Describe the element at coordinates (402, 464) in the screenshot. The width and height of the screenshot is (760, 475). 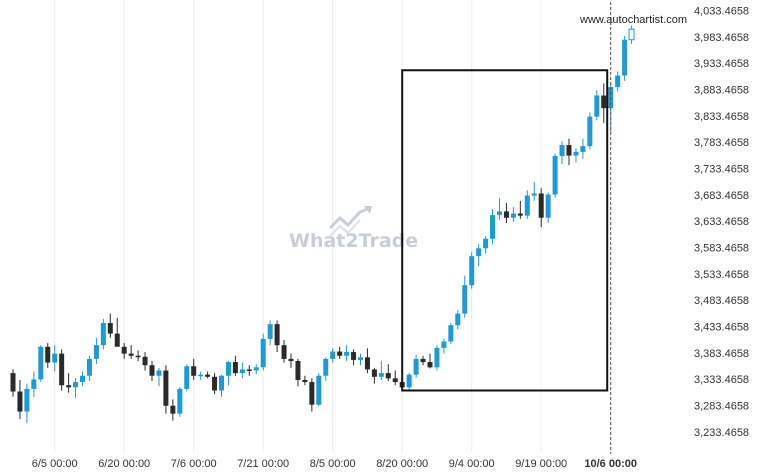
I see `x-tick-label: 8/20 00:00` at that location.